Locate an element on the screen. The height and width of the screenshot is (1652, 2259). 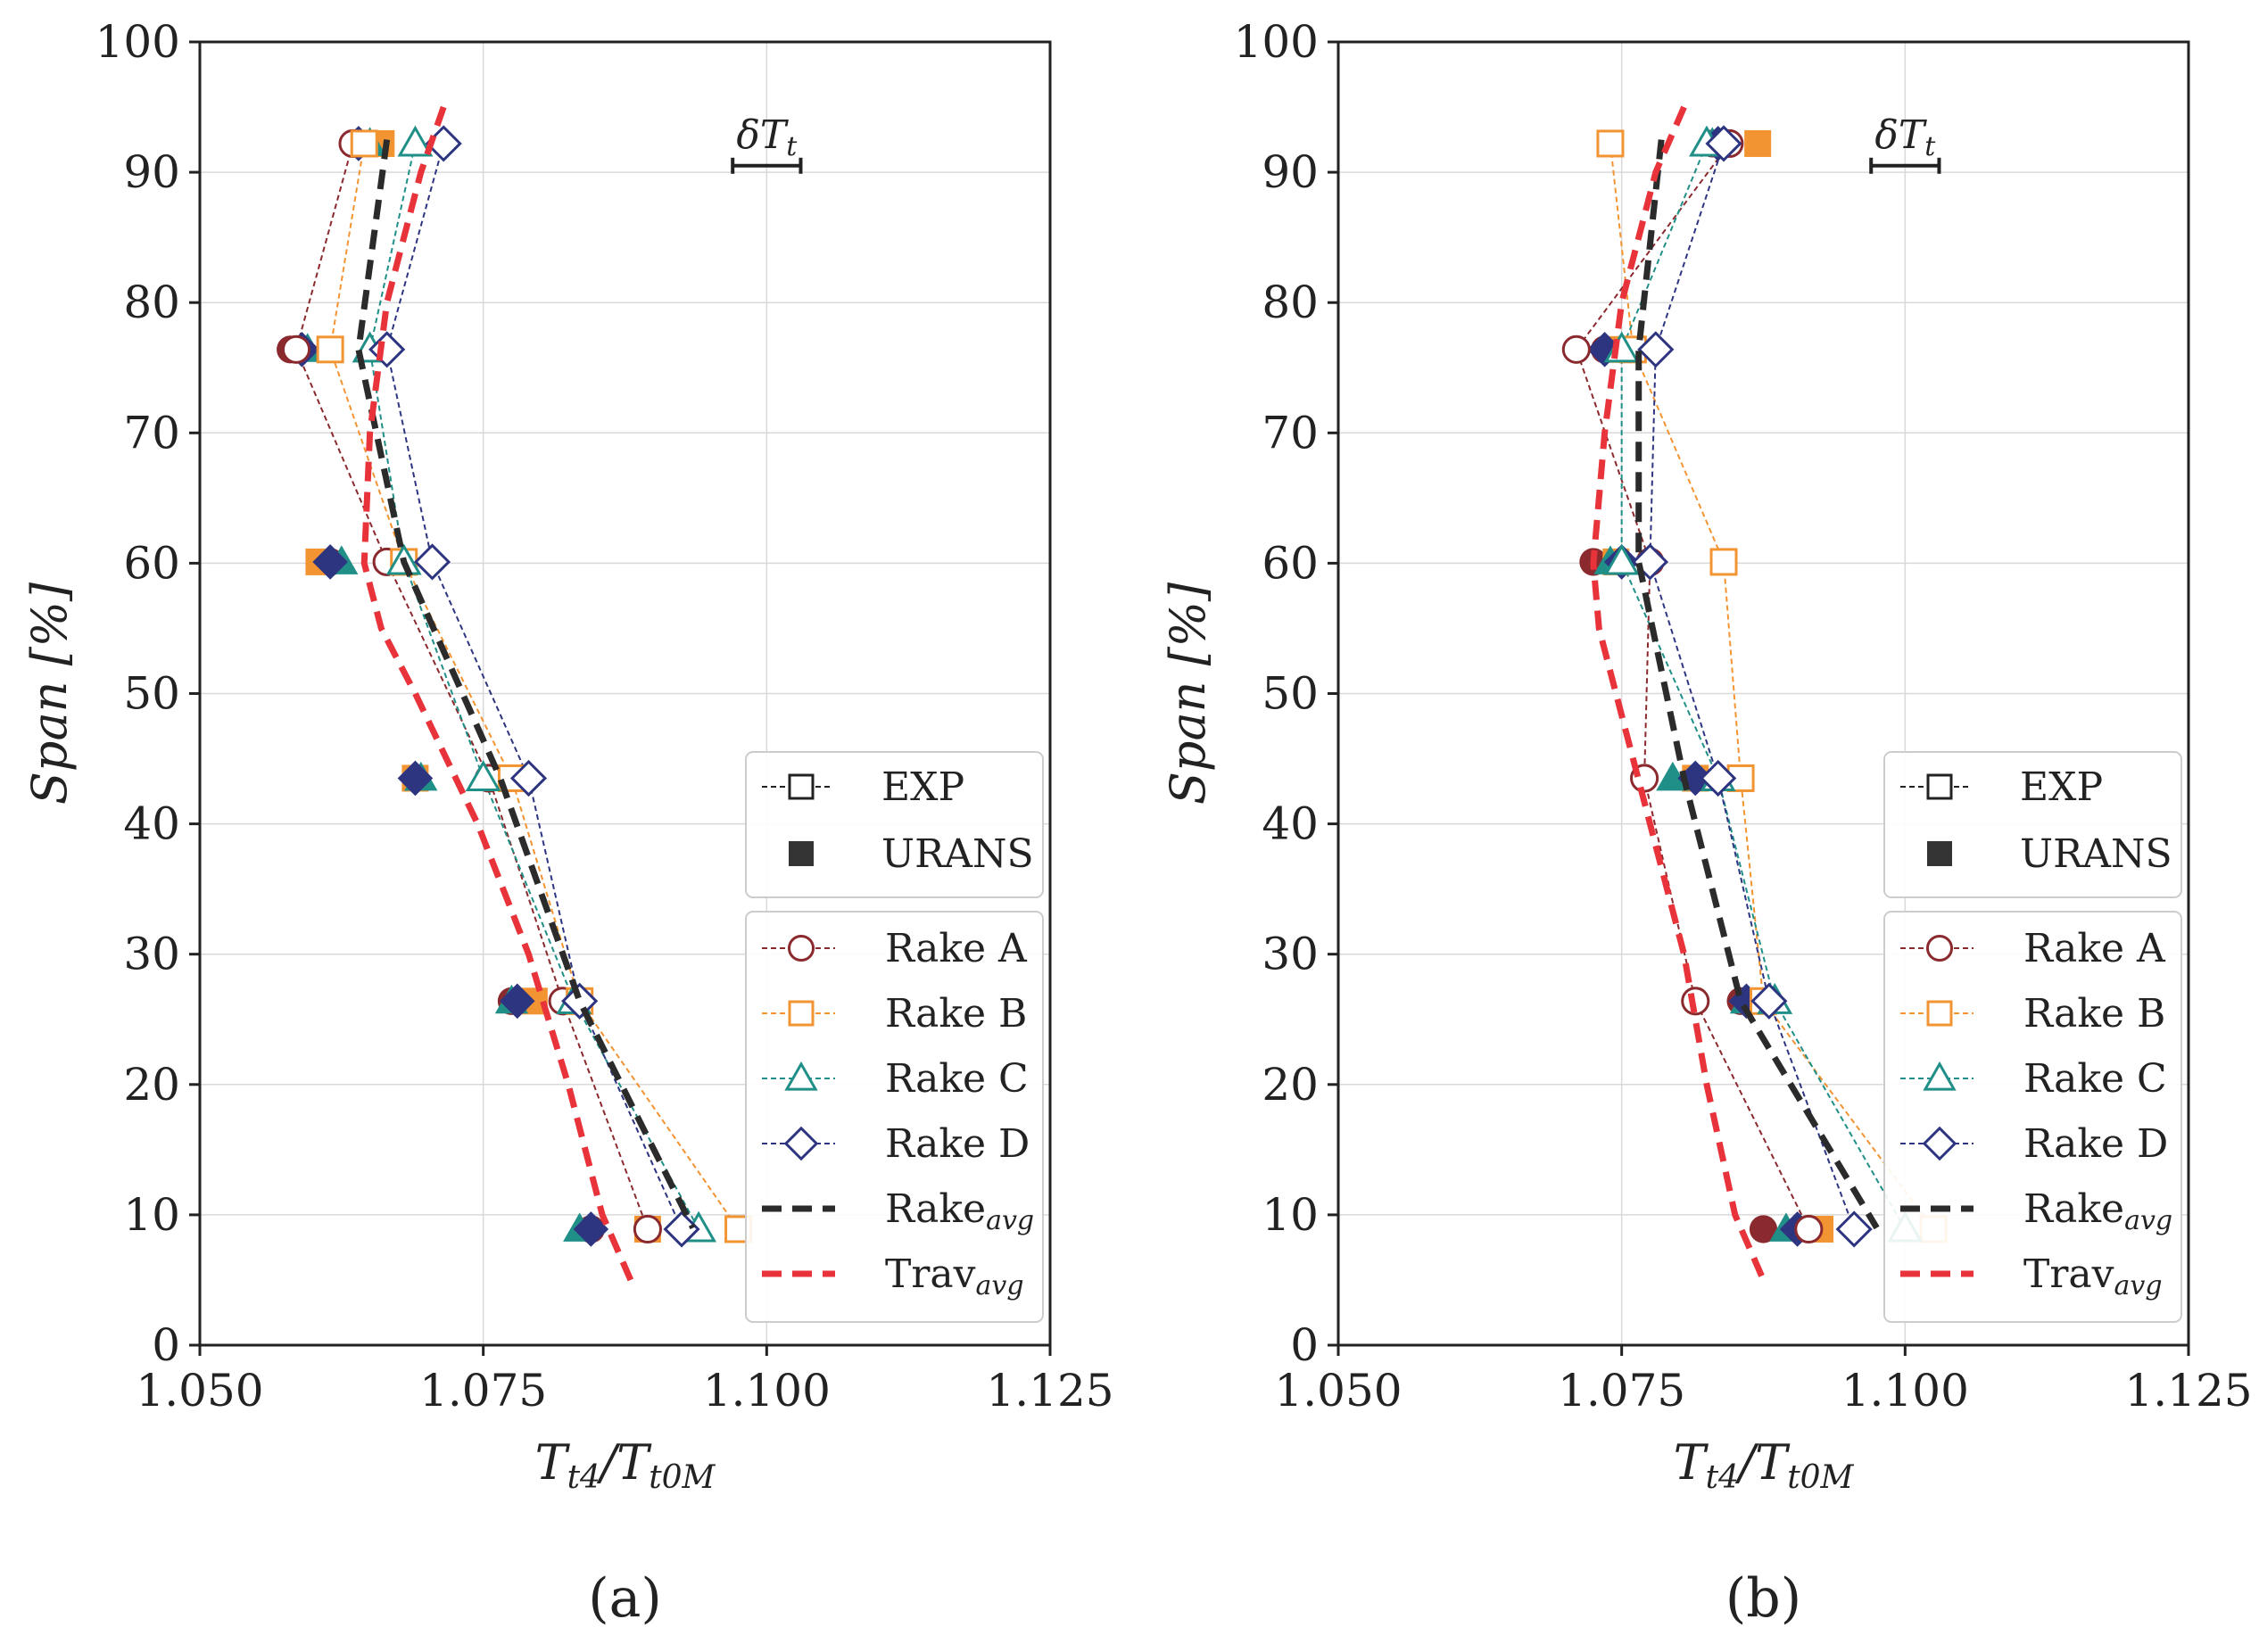
urans-marker-rake-a is located at coordinates (1763, 1229).